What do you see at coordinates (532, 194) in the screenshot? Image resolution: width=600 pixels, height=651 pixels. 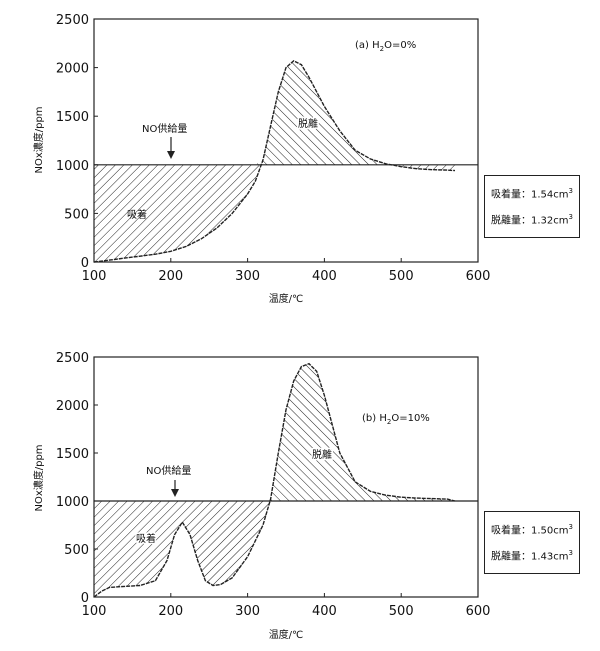 I see `panel-a-adsorption-amount: 吸着量：1.54cm3` at bounding box center [532, 194].